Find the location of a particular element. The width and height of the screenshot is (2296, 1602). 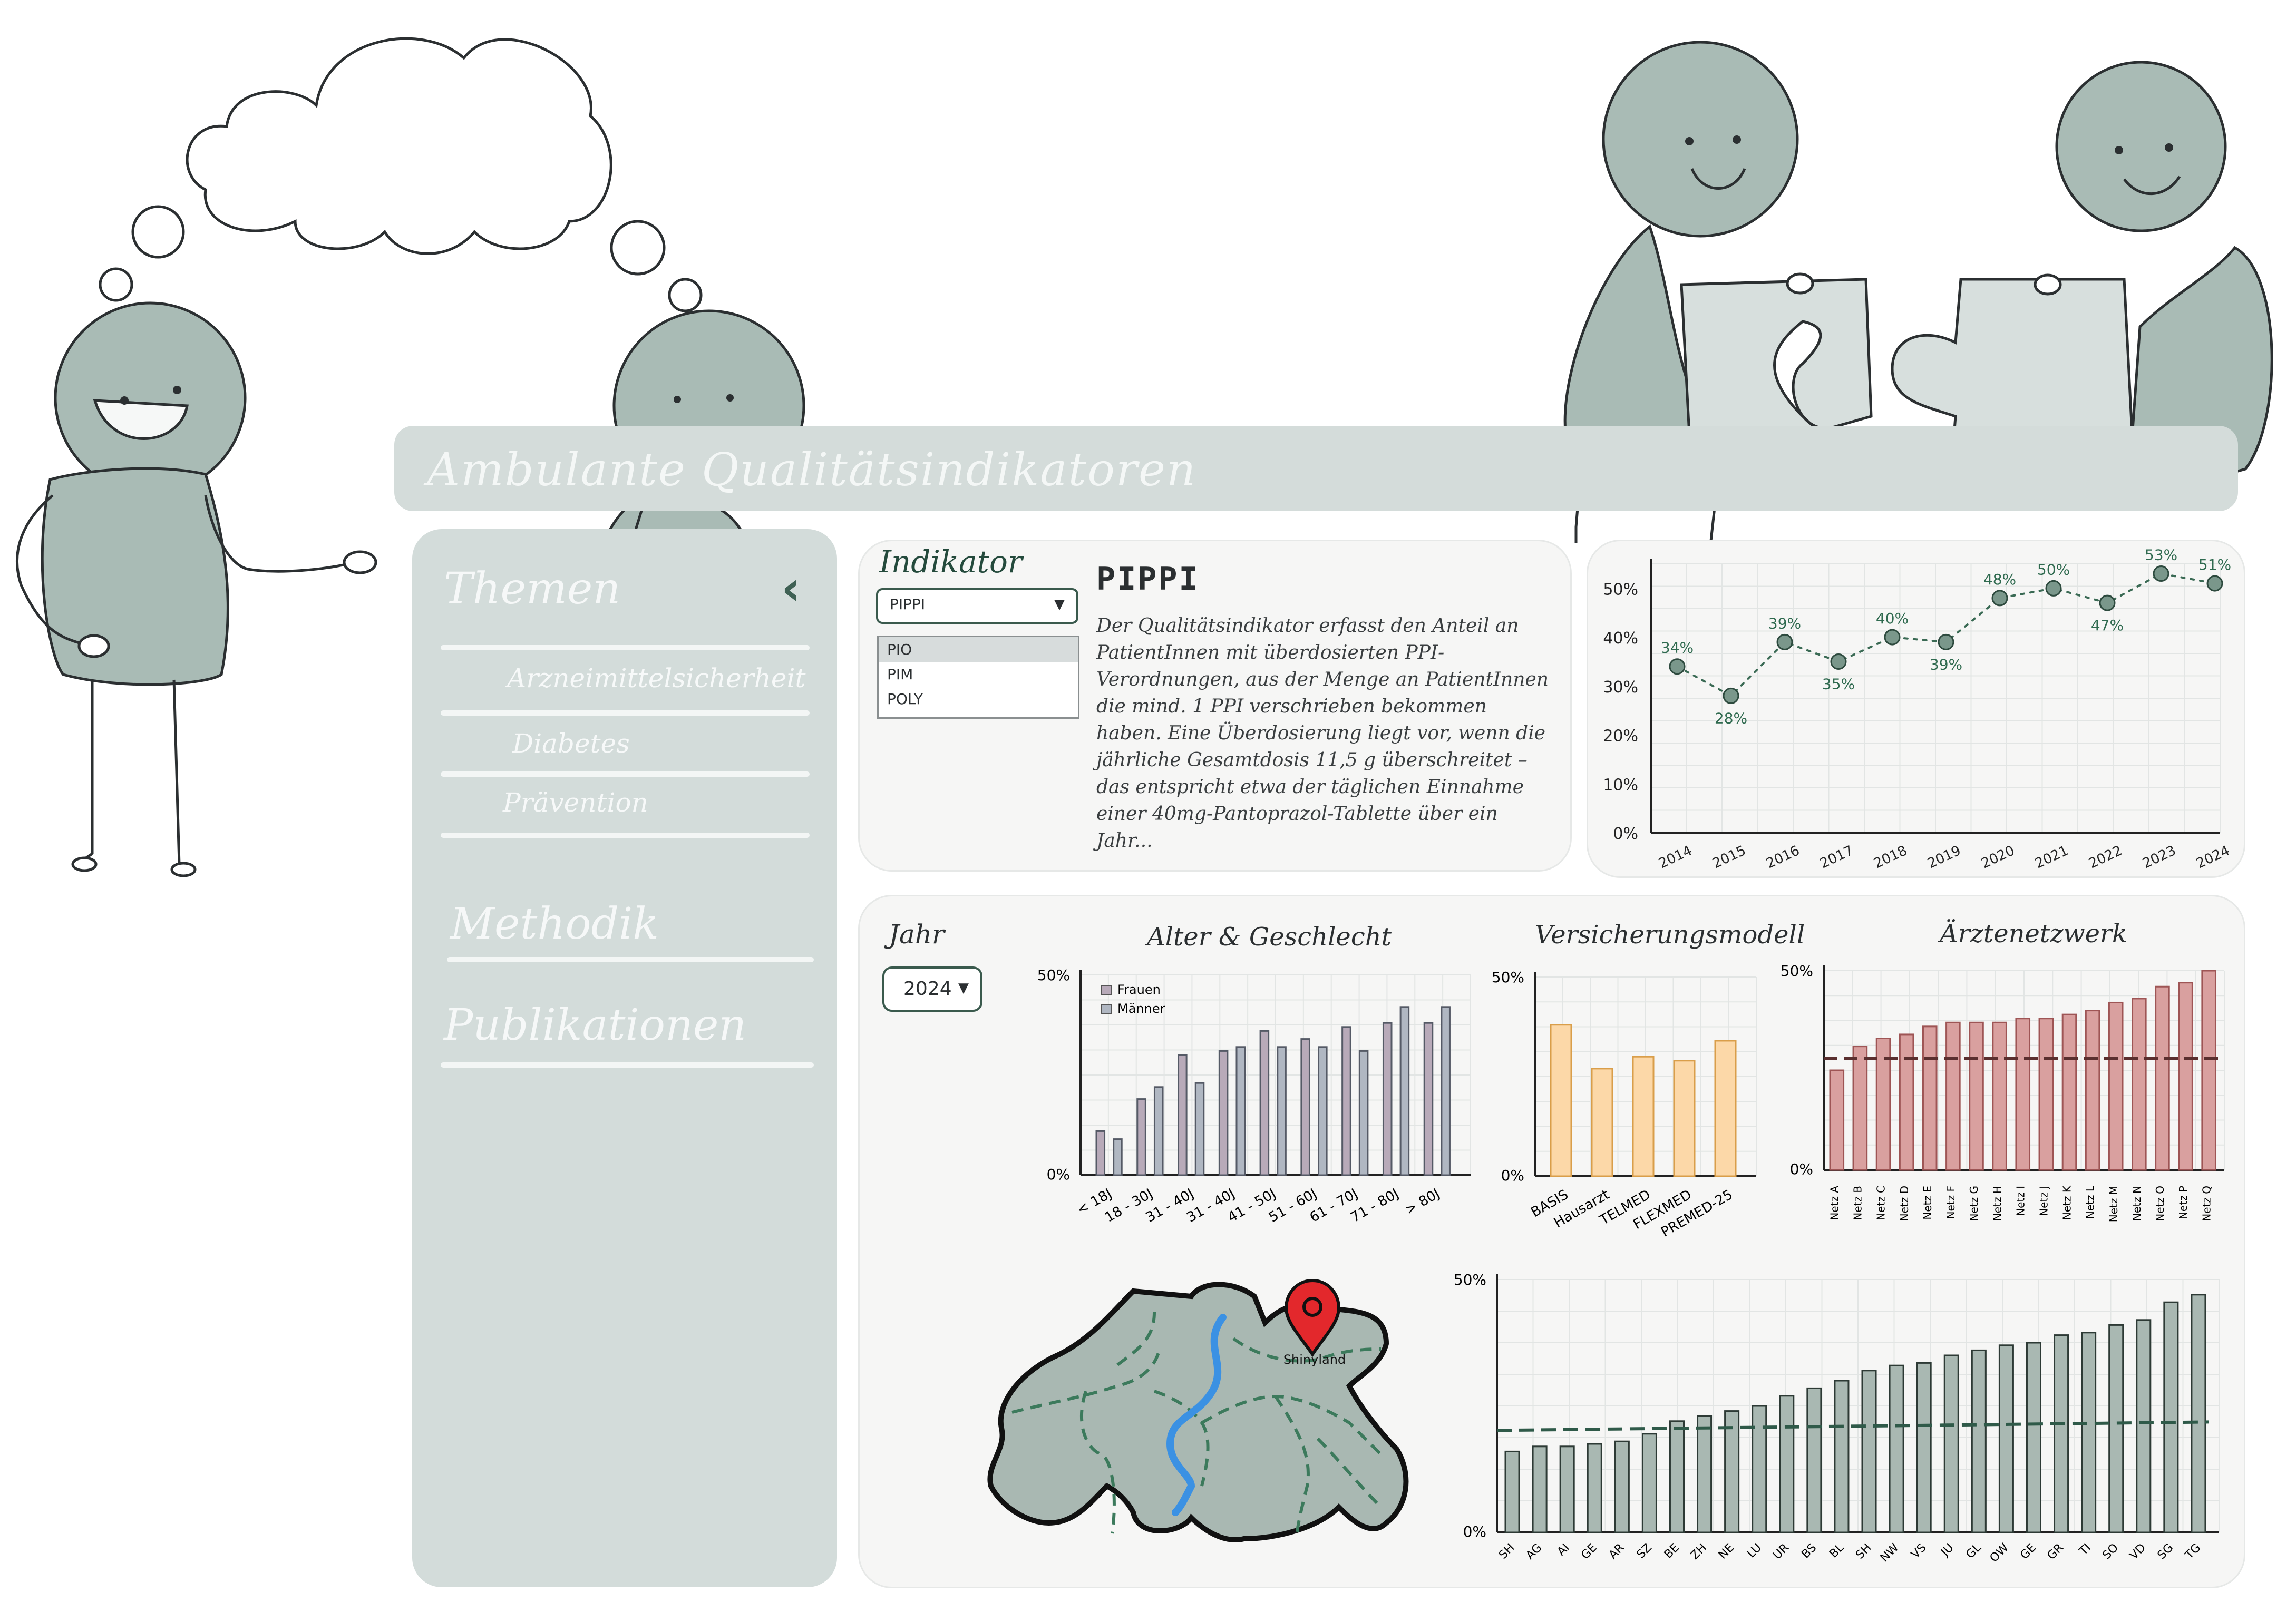

x-tick-label: SZ is located at coordinates (1645, 1551).